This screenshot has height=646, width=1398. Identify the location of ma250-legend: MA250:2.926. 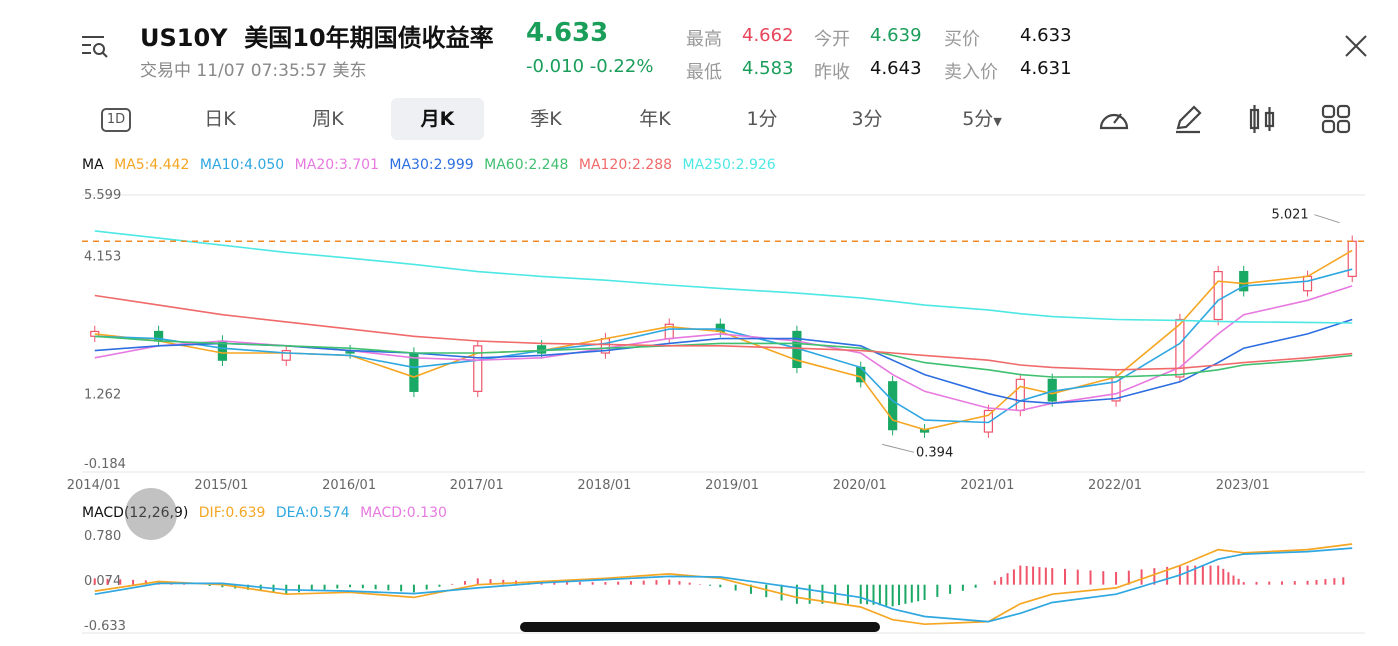
(729, 165).